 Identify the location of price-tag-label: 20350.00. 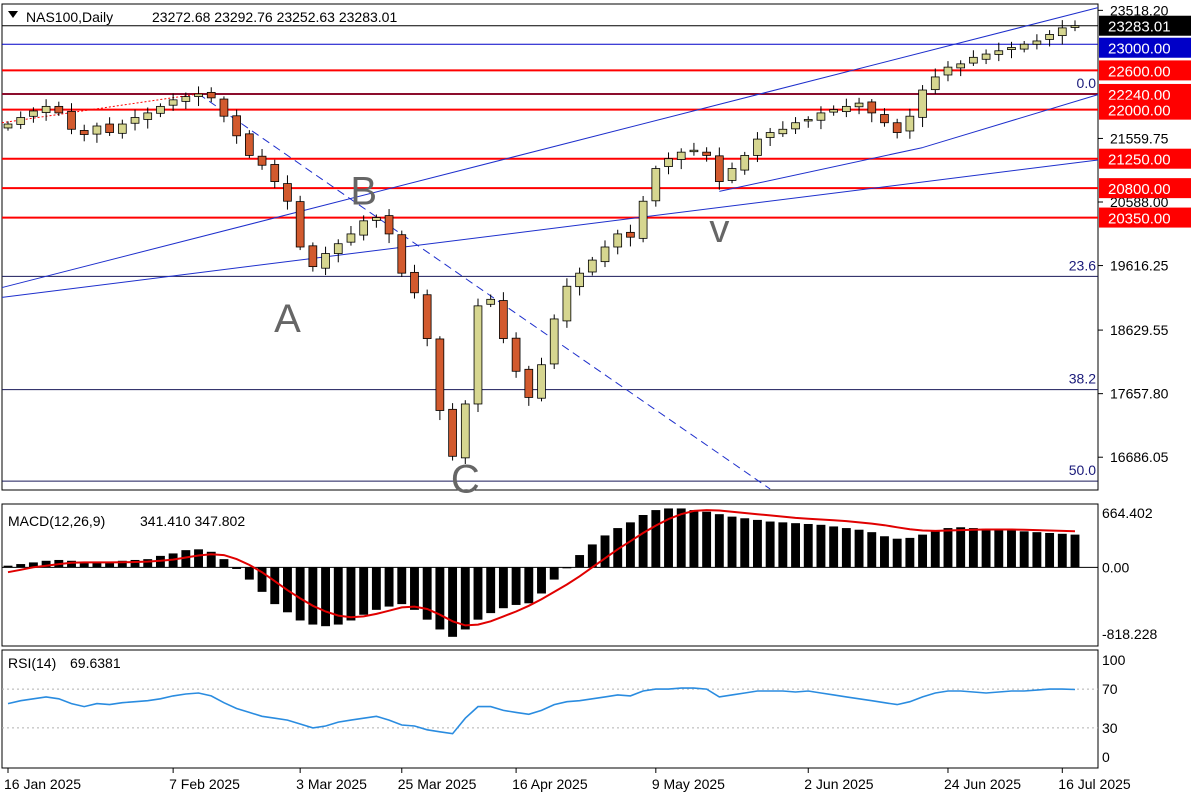
(1139, 219).